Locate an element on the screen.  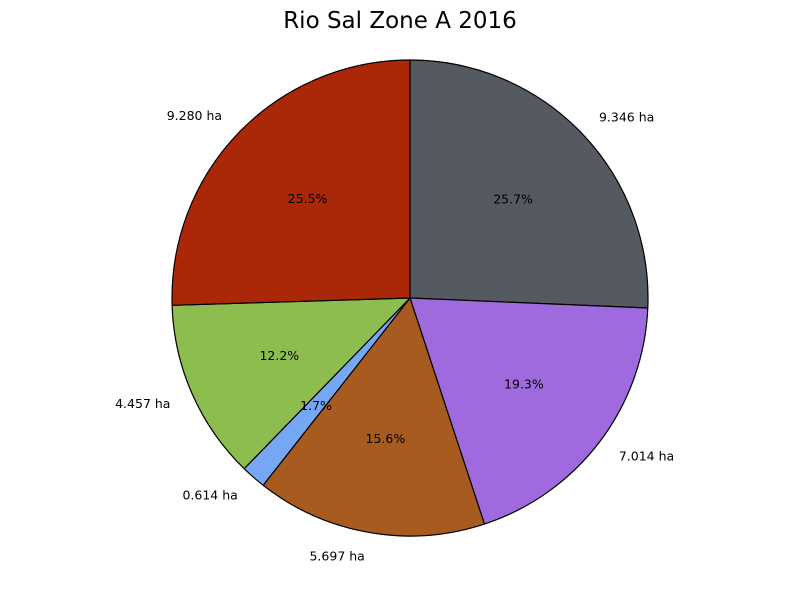
slice-percent-label-4: 12.2% is located at coordinates (279, 355).